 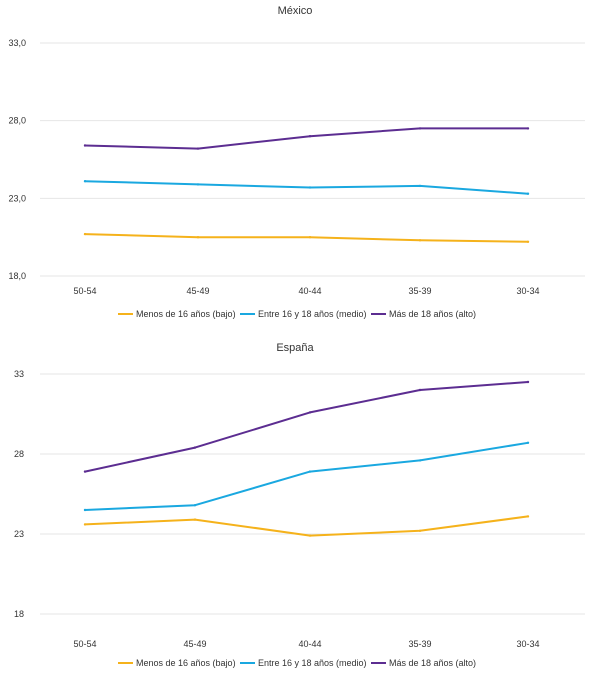 What do you see at coordinates (295, 11) in the screenshot?
I see `chart-title: México` at bounding box center [295, 11].